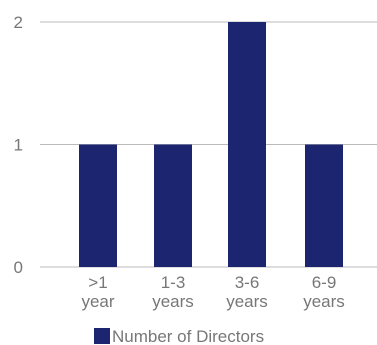 This screenshot has height=345, width=377. I want to click on y-tick-label: 0, so click(18, 267).